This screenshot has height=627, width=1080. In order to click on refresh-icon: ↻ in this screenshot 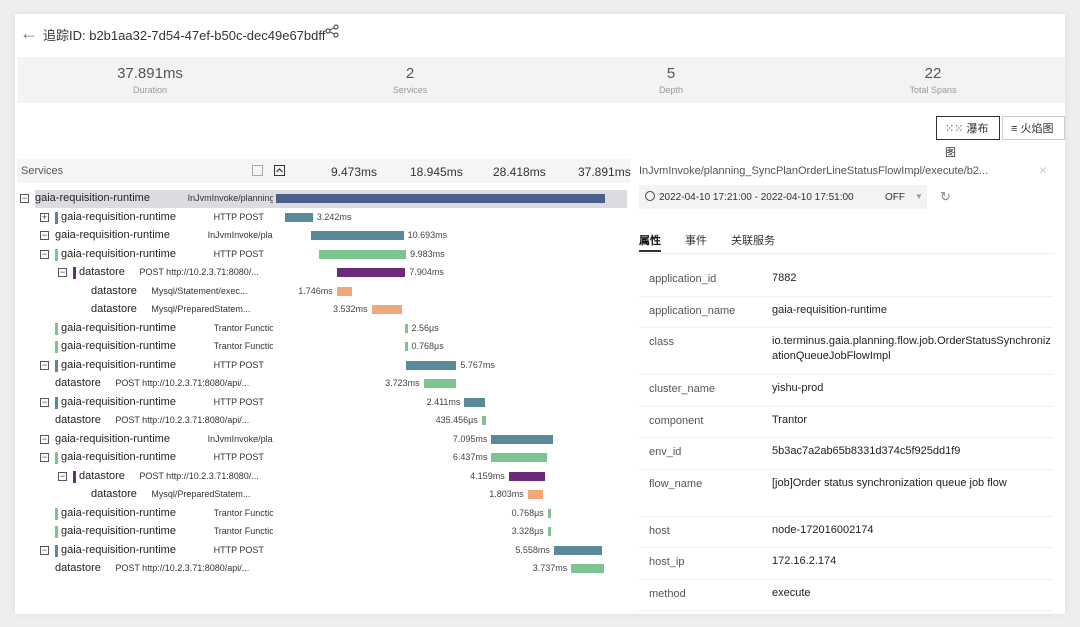, I will do `click(945, 196)`.